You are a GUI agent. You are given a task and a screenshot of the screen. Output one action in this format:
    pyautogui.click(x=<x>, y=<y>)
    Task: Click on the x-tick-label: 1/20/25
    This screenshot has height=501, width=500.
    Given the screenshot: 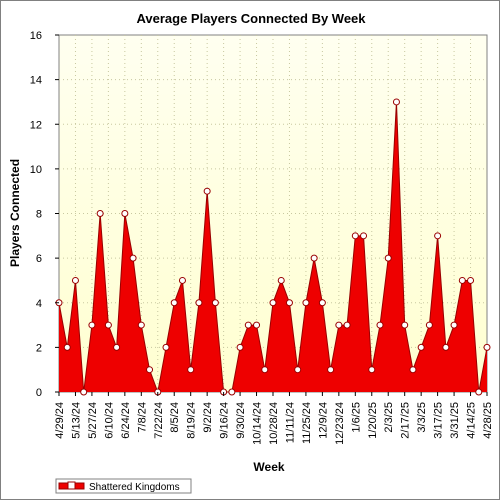 What is the action you would take?
    pyautogui.click(x=373, y=420)
    